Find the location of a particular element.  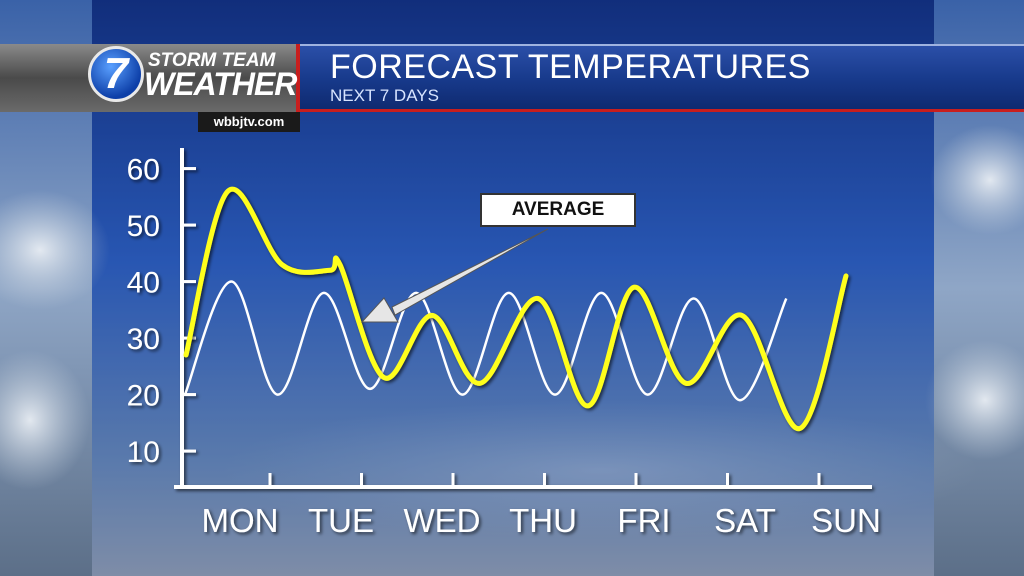

x-tick-label: SUN is located at coordinates (846, 520).